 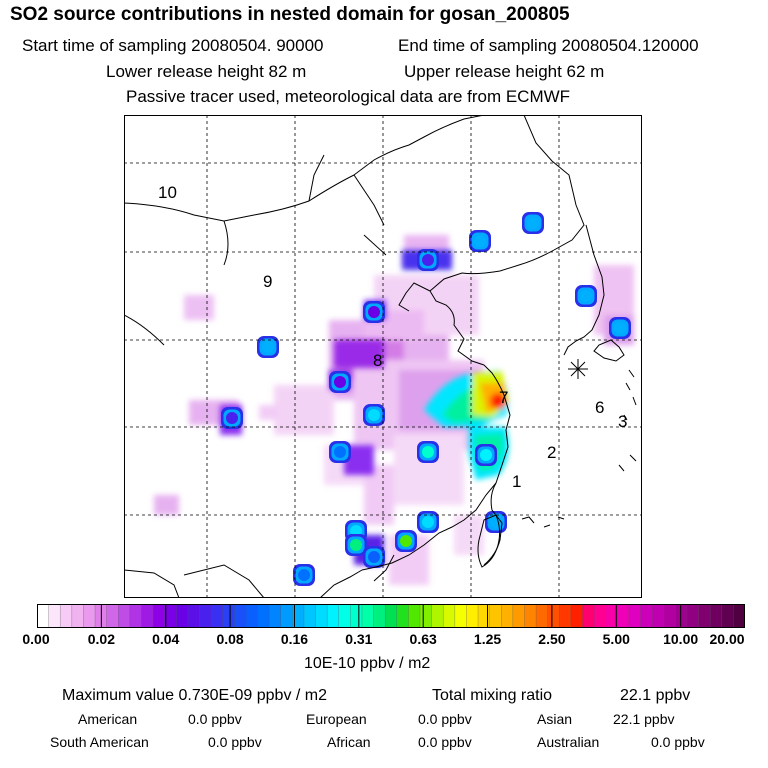 What do you see at coordinates (551, 452) in the screenshot?
I see `region-label-2: 2` at bounding box center [551, 452].